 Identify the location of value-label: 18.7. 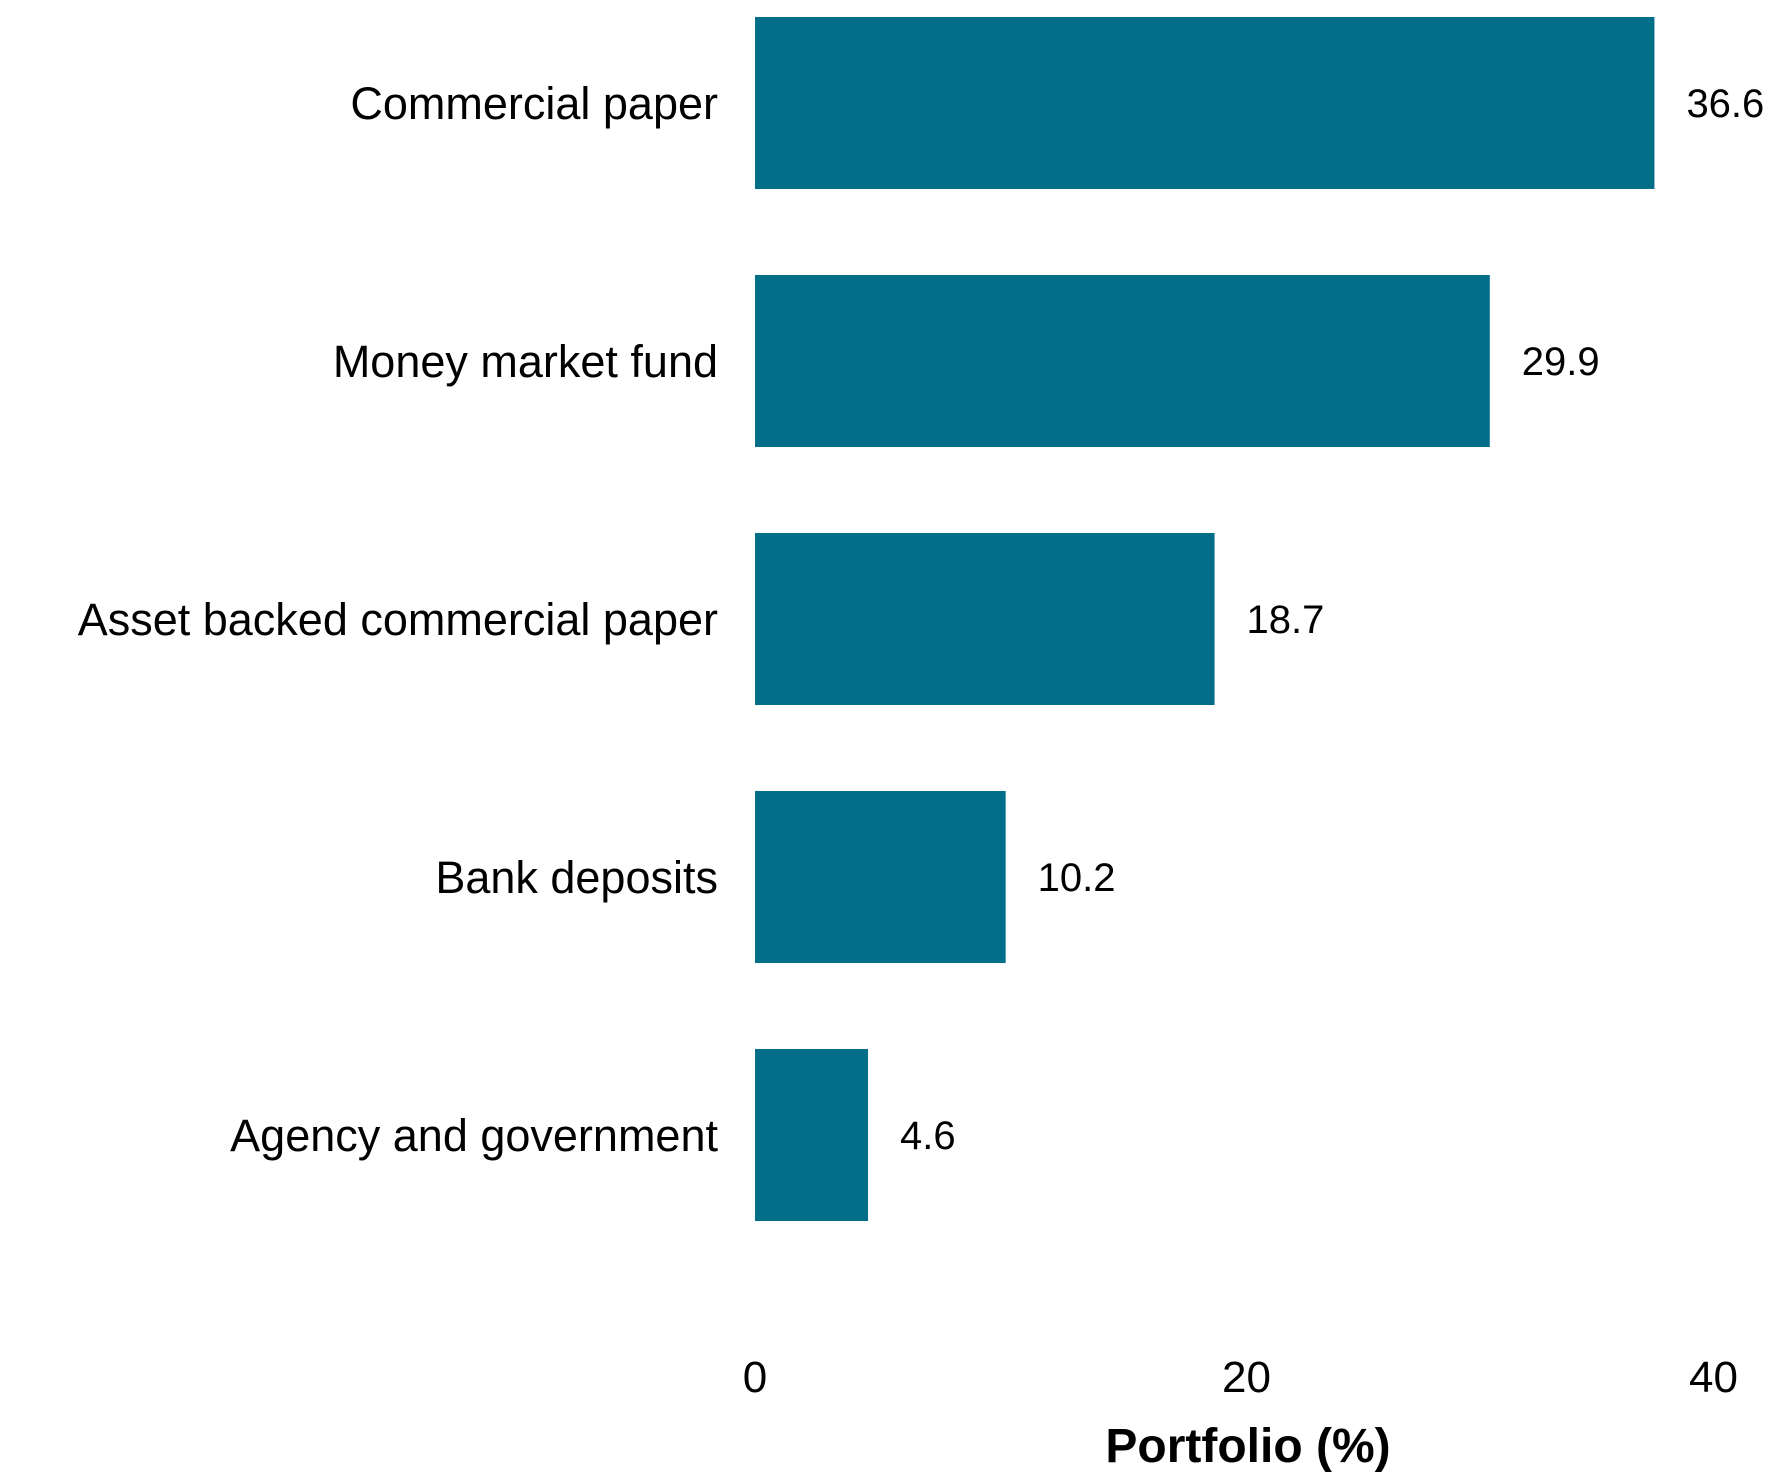
(1286, 620).